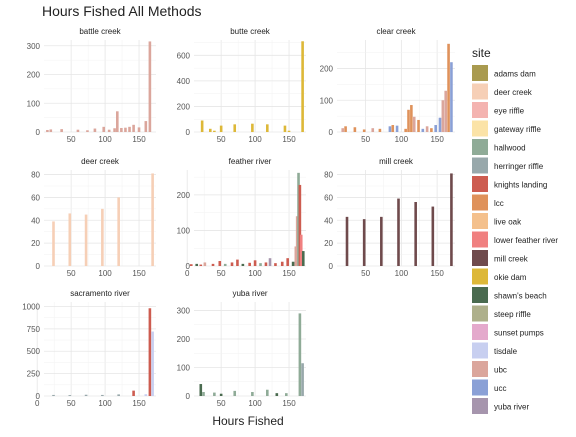 The height and width of the screenshot is (437, 576). Describe the element at coordinates (100, 31) in the screenshot. I see `facet-title: battle creek` at that location.